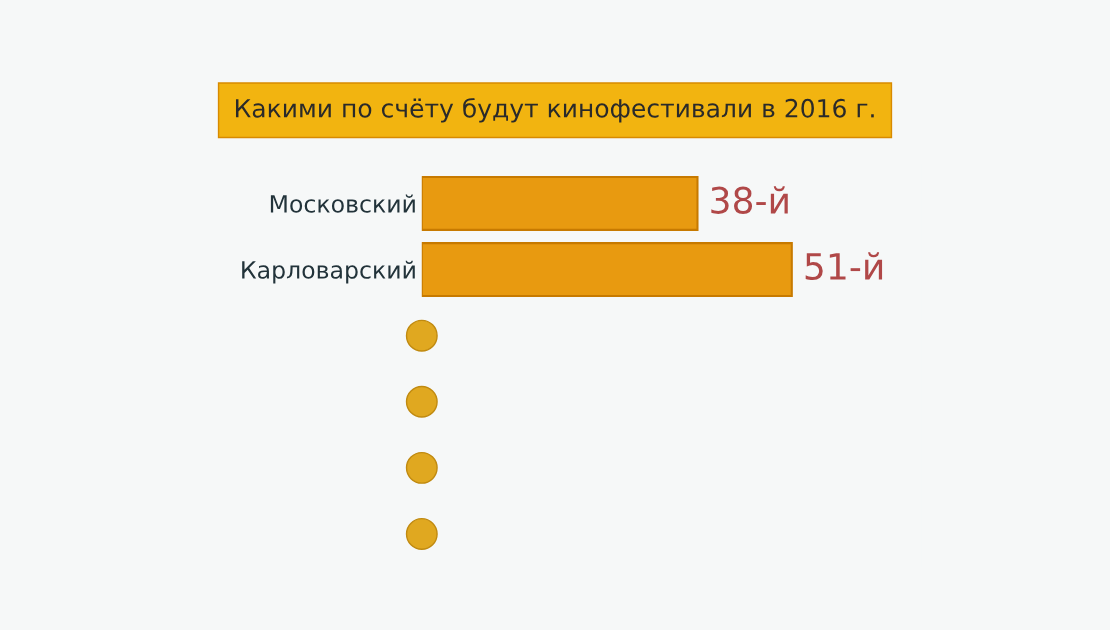 Image resolution: width=1110 pixels, height=630 pixels. I want to click on y-tick-label: Карловарский, so click(328, 272).